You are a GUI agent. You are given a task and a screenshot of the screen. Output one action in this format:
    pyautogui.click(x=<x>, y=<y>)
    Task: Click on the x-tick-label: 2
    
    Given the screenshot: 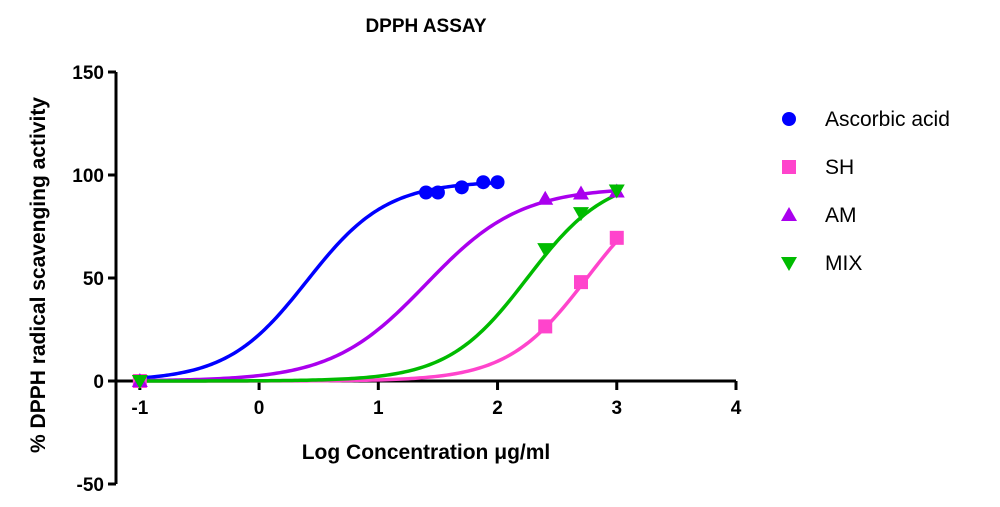 What is the action you would take?
    pyautogui.click(x=497, y=408)
    